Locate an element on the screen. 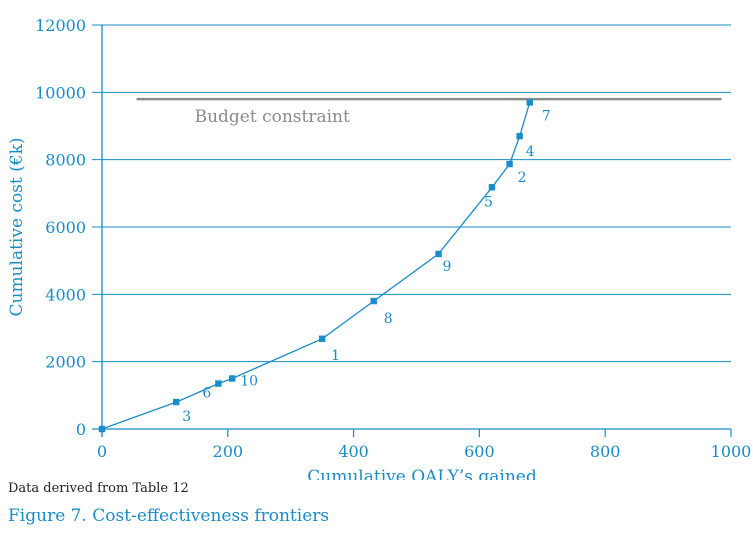 The width and height of the screenshot is (753, 537). point-label: 5 is located at coordinates (488, 202).